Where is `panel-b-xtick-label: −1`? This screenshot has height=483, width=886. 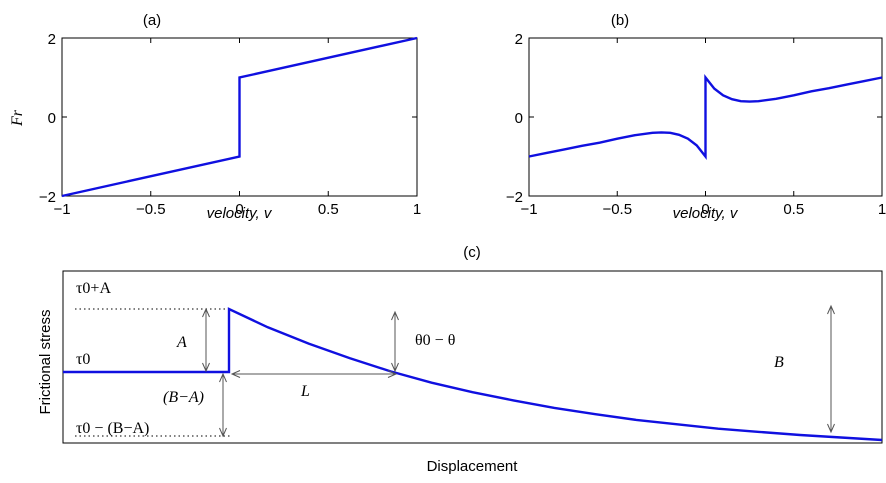 panel-b-xtick-label: −1 is located at coordinates (528, 209).